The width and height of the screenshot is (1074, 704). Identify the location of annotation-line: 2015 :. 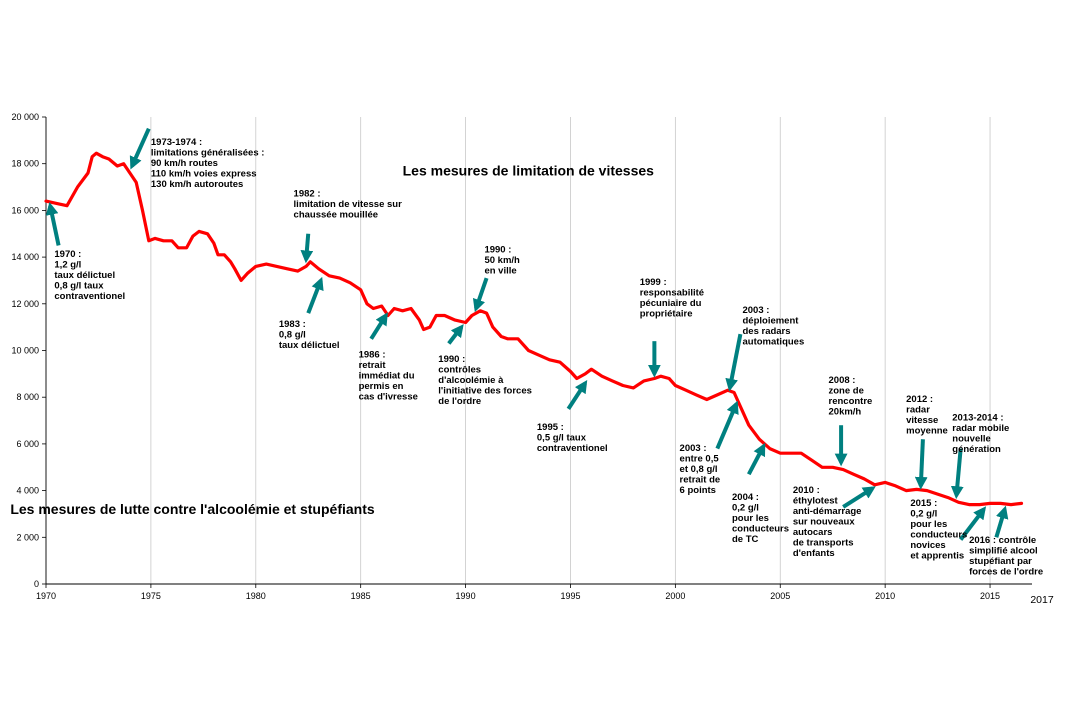
(923, 503).